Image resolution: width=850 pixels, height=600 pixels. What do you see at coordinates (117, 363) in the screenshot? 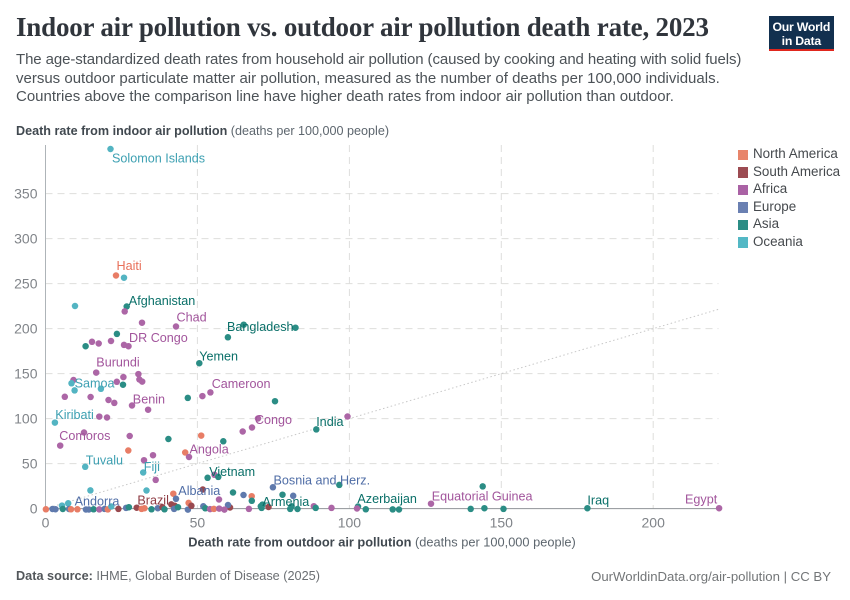
I see `svg-text: Burundi` at bounding box center [117, 363].